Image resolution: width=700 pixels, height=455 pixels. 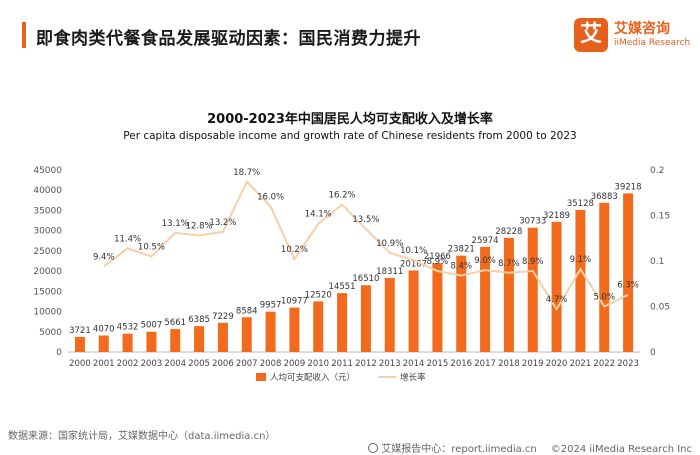 What do you see at coordinates (318, 215) in the screenshot?
I see `growth-rate-label: 14.1%` at bounding box center [318, 215].